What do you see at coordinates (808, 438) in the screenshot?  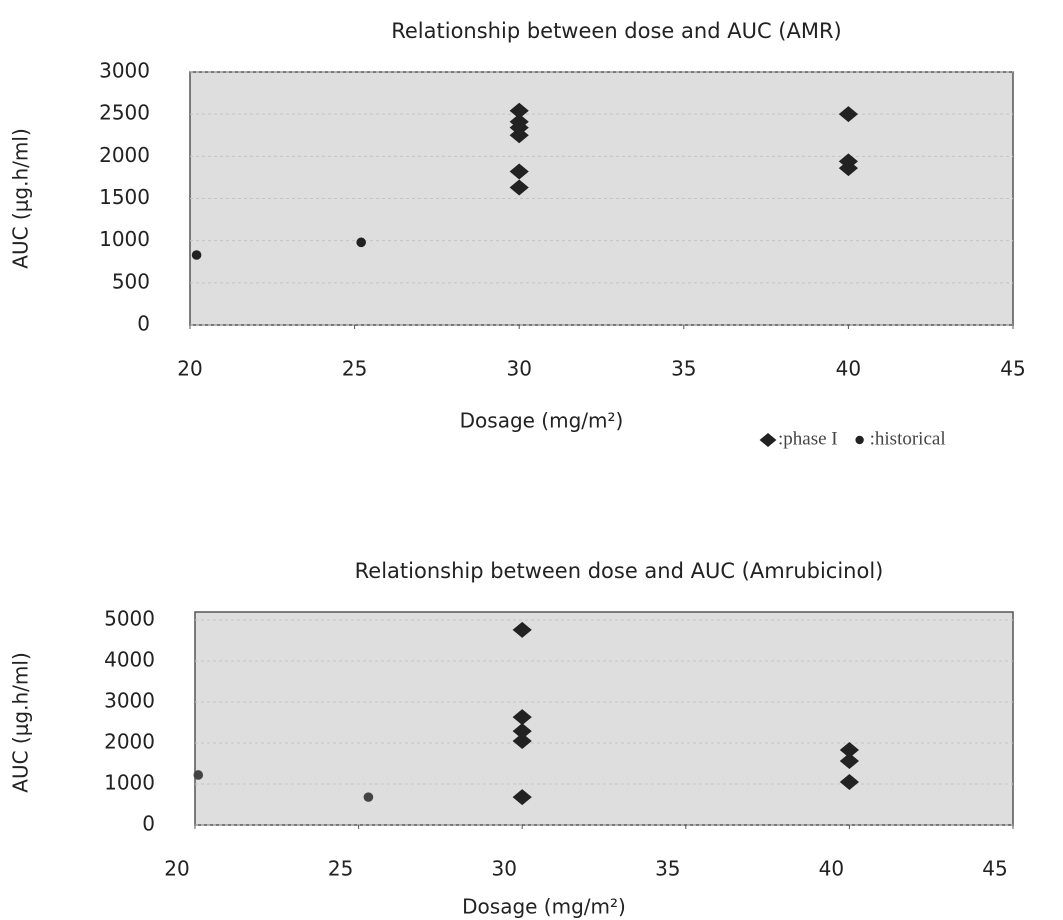 I see `legend-label: :phase I` at bounding box center [808, 438].